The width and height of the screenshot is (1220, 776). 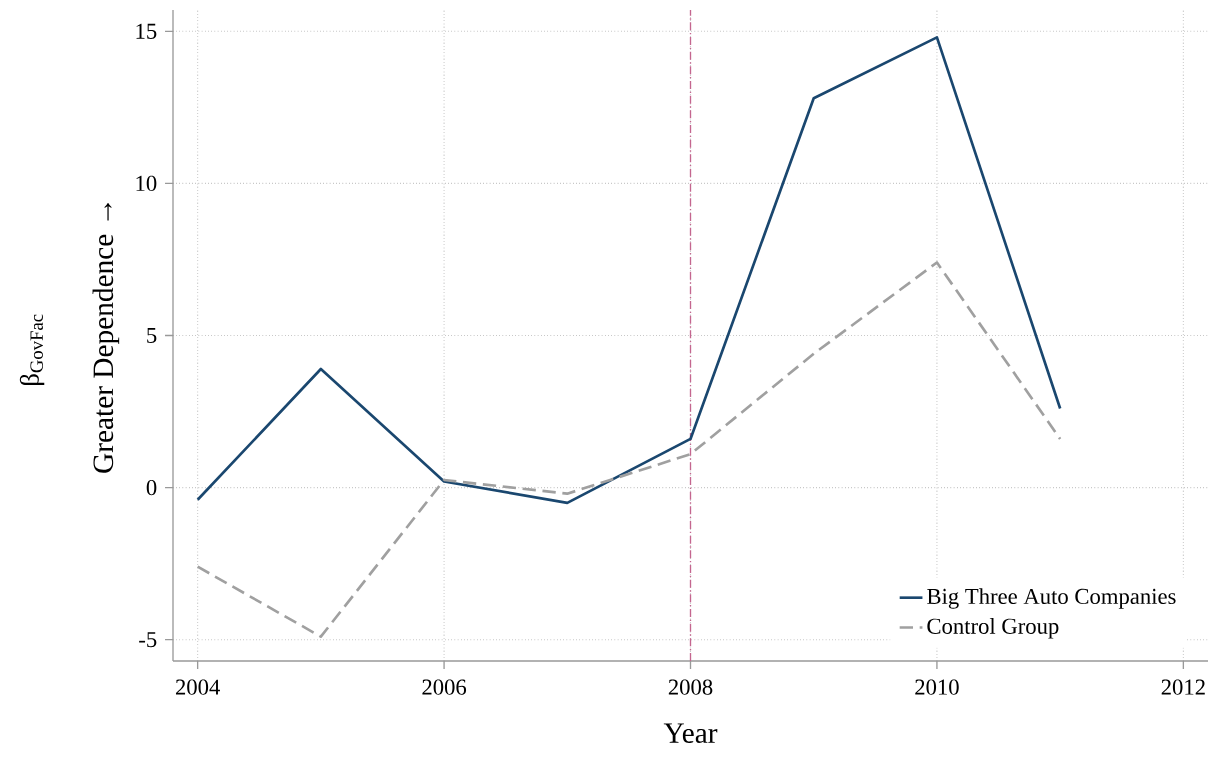 I want to click on y-tick-label: 15, so click(x=146, y=31).